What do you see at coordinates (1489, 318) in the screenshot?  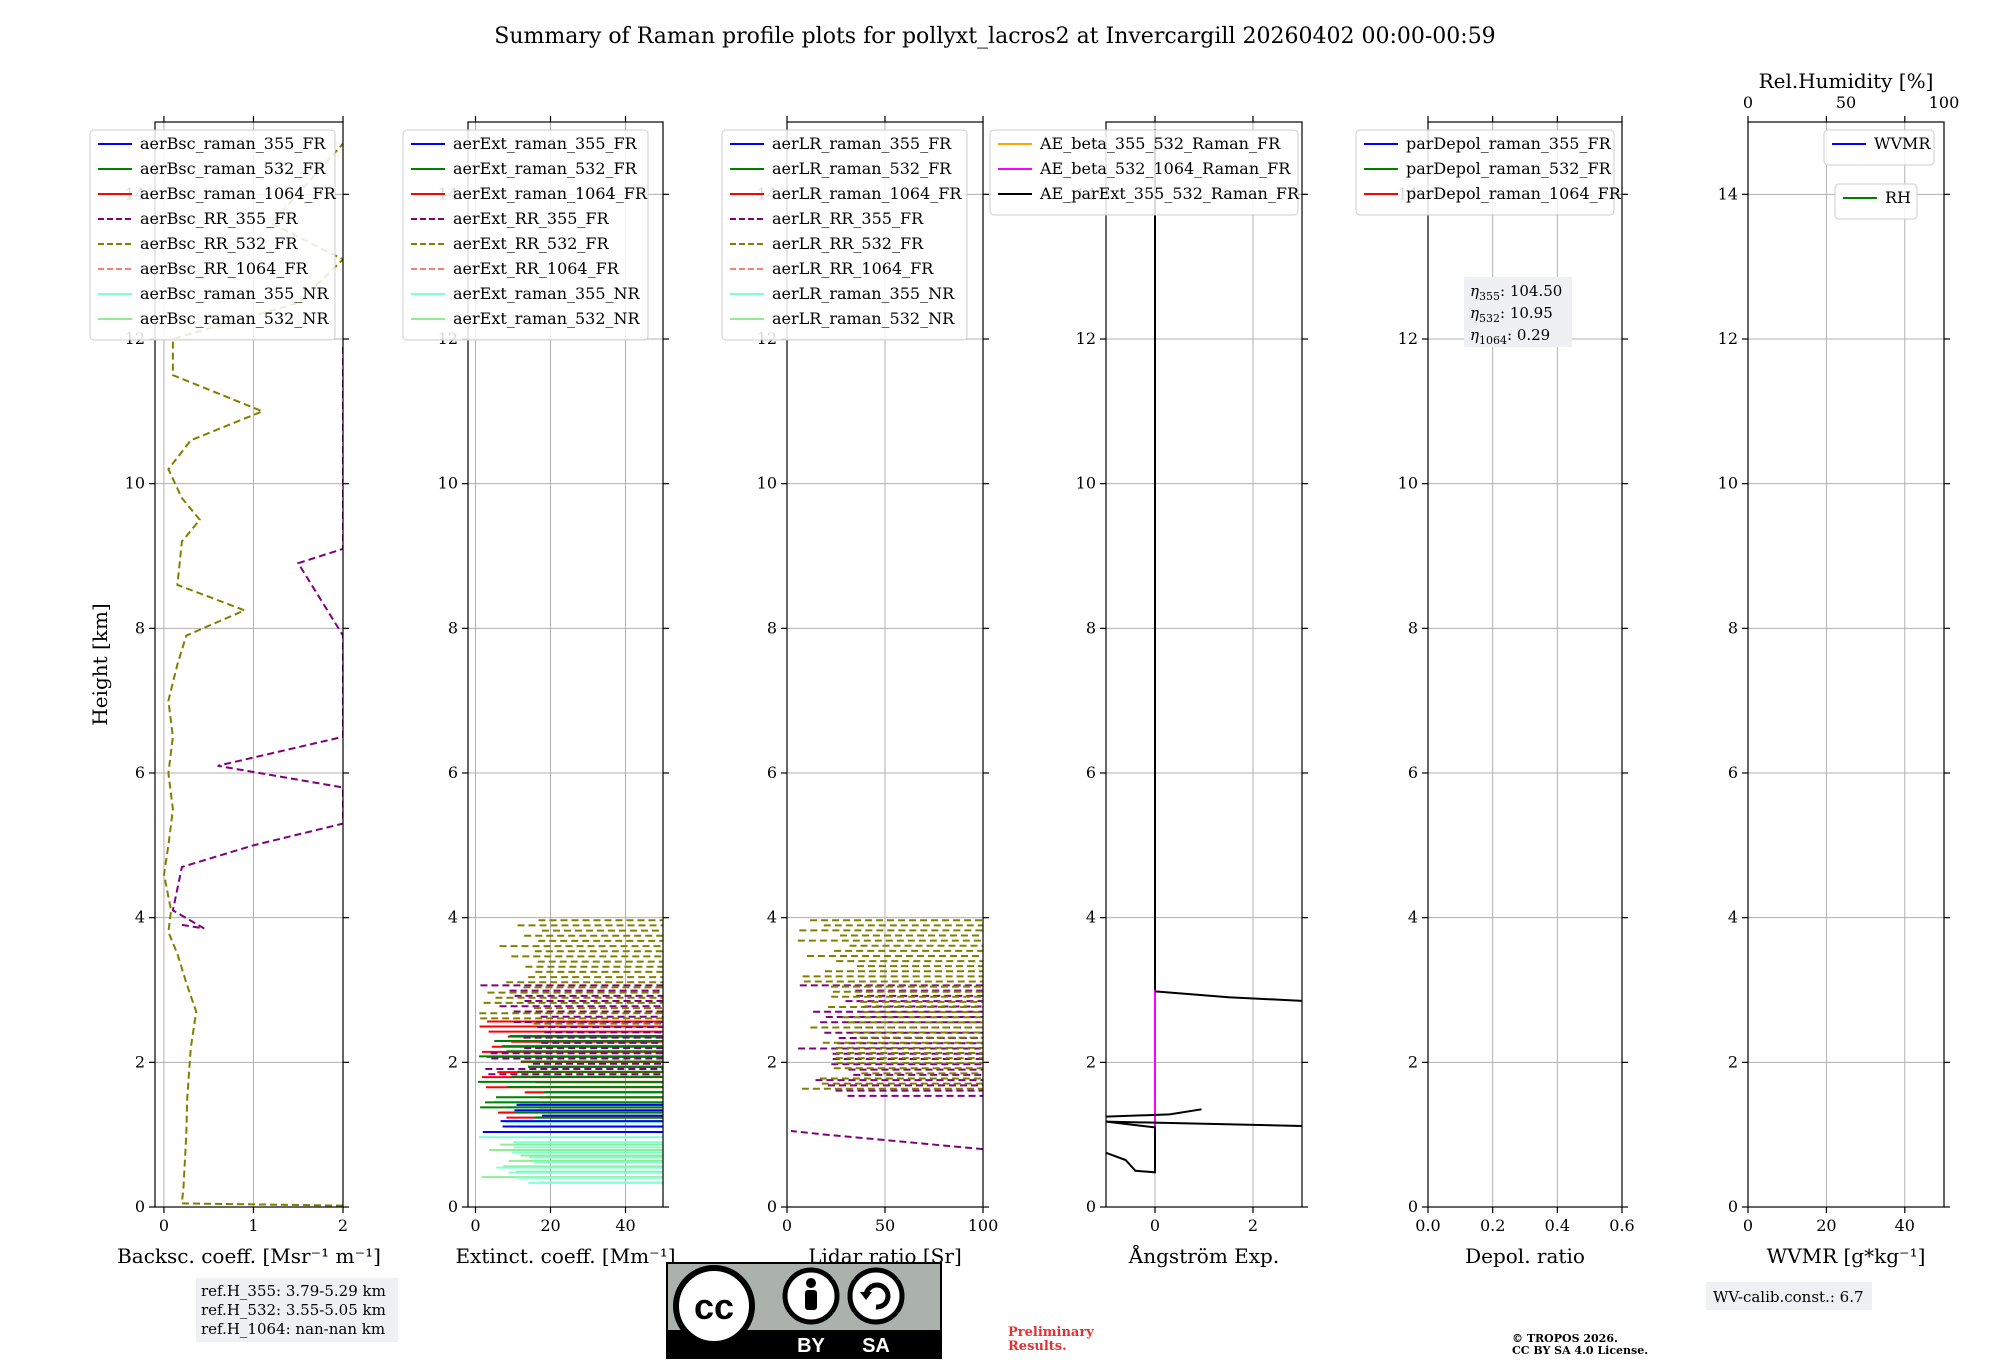 I see `eta-subscript: 532` at bounding box center [1489, 318].